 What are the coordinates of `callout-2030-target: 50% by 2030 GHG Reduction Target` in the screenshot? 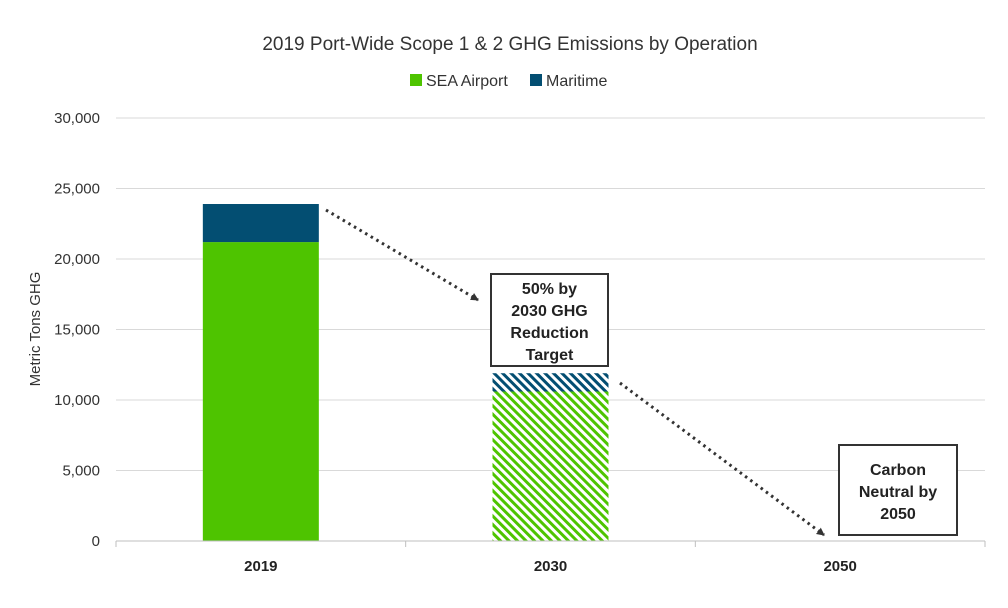 It's located at (549, 320).